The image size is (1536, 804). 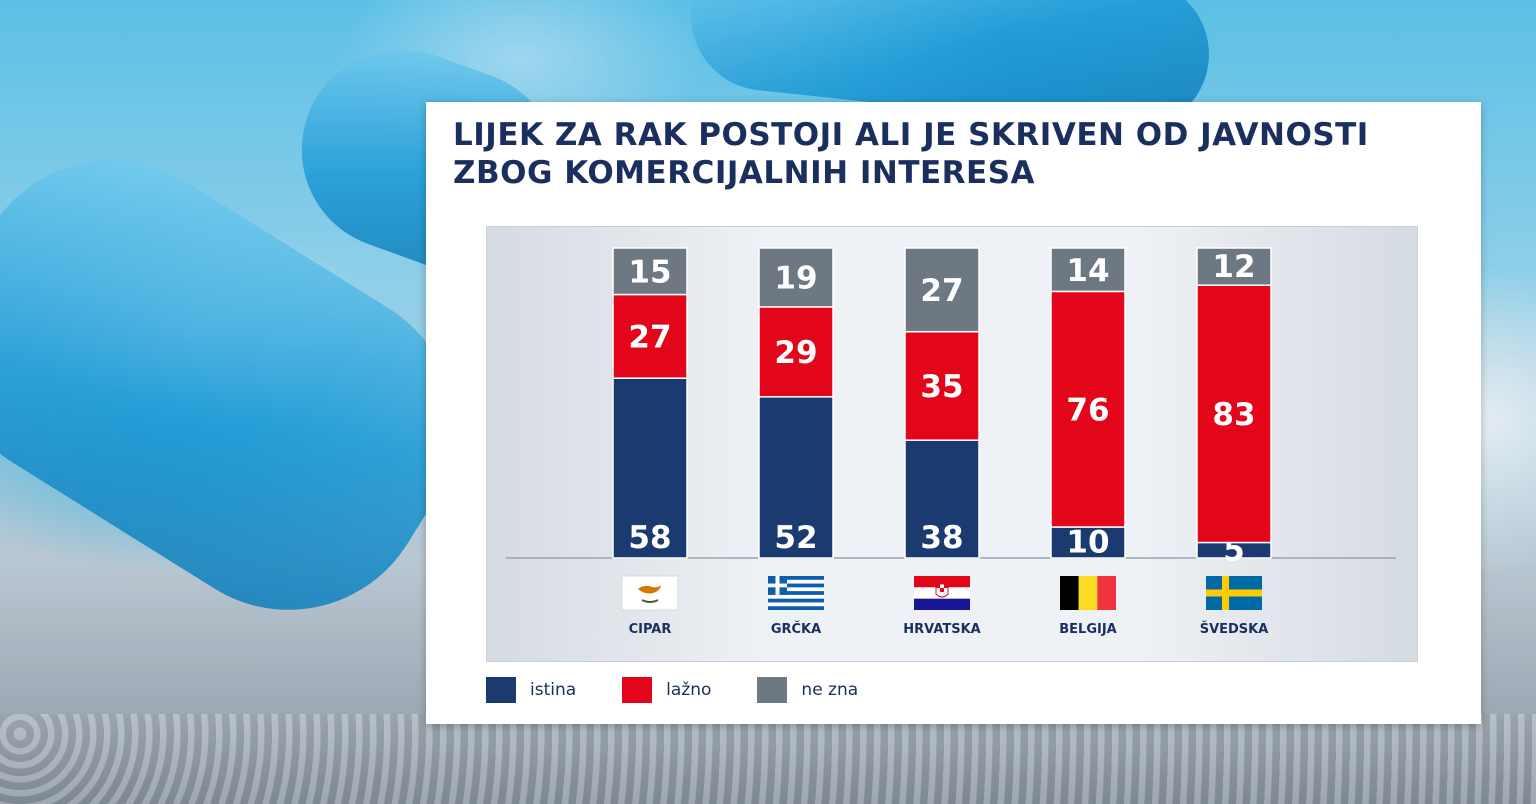 I want to click on greece-flag-icon, so click(x=796, y=593).